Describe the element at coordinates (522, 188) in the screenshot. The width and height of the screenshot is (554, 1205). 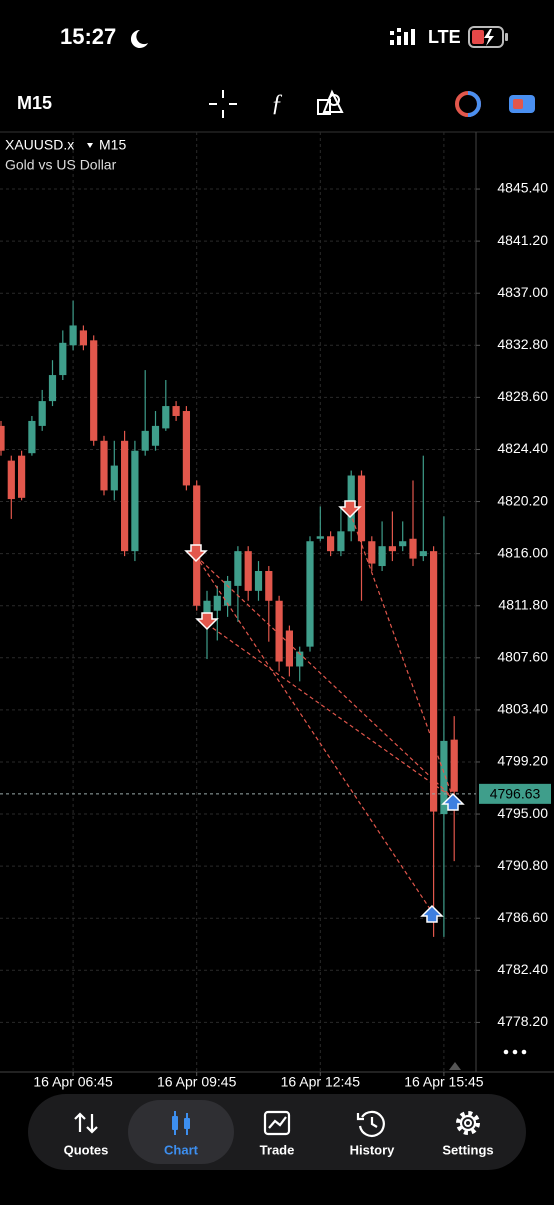
I see `y-tick-label: 4845.40` at that location.